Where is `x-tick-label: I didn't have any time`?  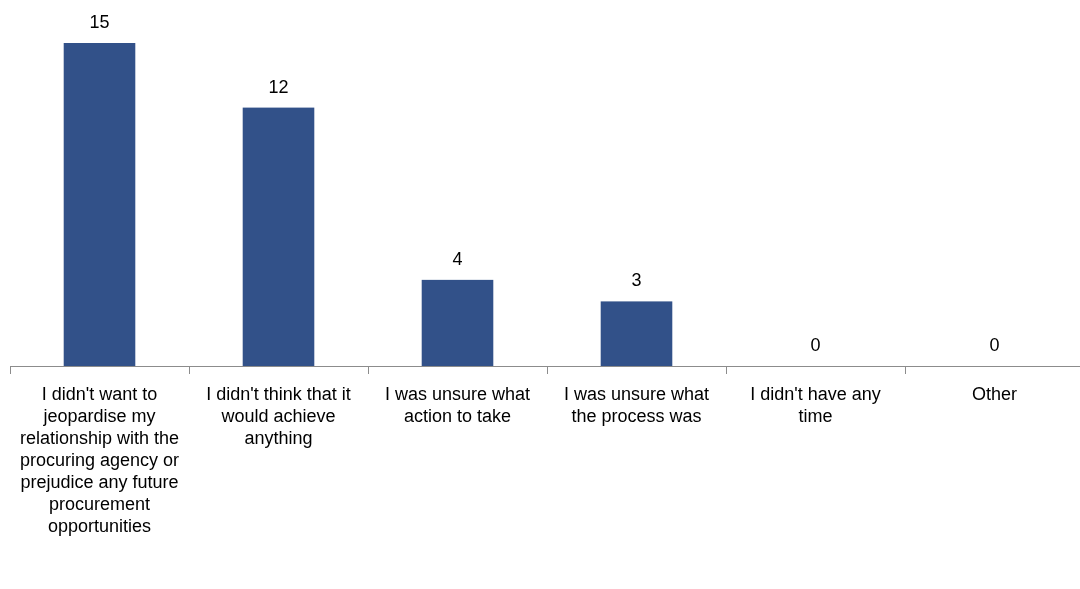 x-tick-label: I didn't have any time is located at coordinates (815, 405).